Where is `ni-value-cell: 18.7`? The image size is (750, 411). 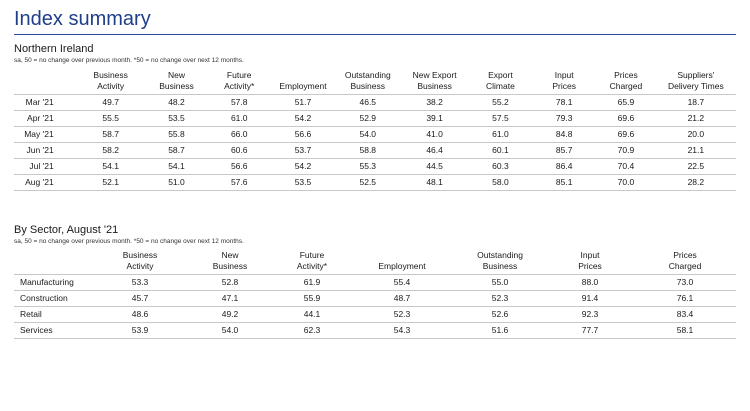
ni-value-cell: 18.7 is located at coordinates (695, 102).